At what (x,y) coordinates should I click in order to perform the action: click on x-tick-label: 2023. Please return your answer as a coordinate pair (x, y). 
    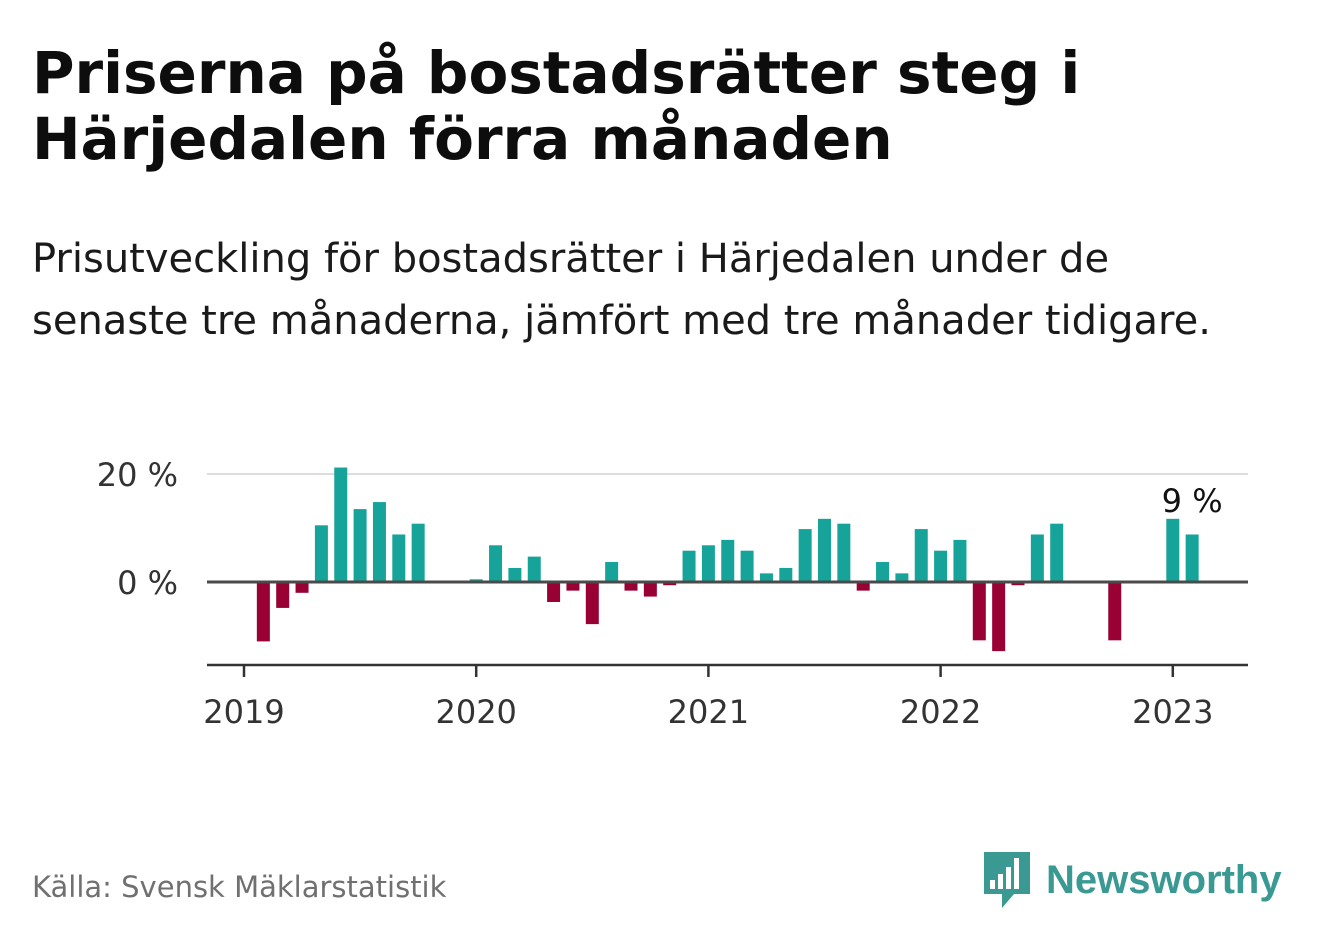
    Looking at the image, I should click on (1172, 712).